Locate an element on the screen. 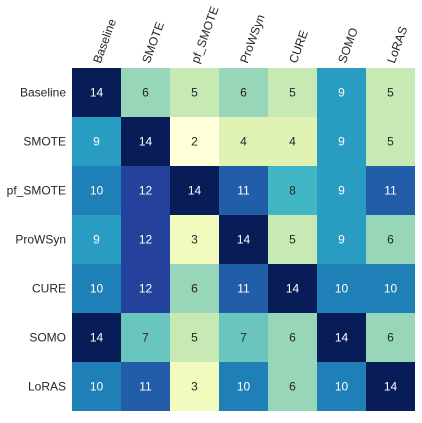 This screenshot has width=422, height=423. y-tick-label: CURE is located at coordinates (49, 289).